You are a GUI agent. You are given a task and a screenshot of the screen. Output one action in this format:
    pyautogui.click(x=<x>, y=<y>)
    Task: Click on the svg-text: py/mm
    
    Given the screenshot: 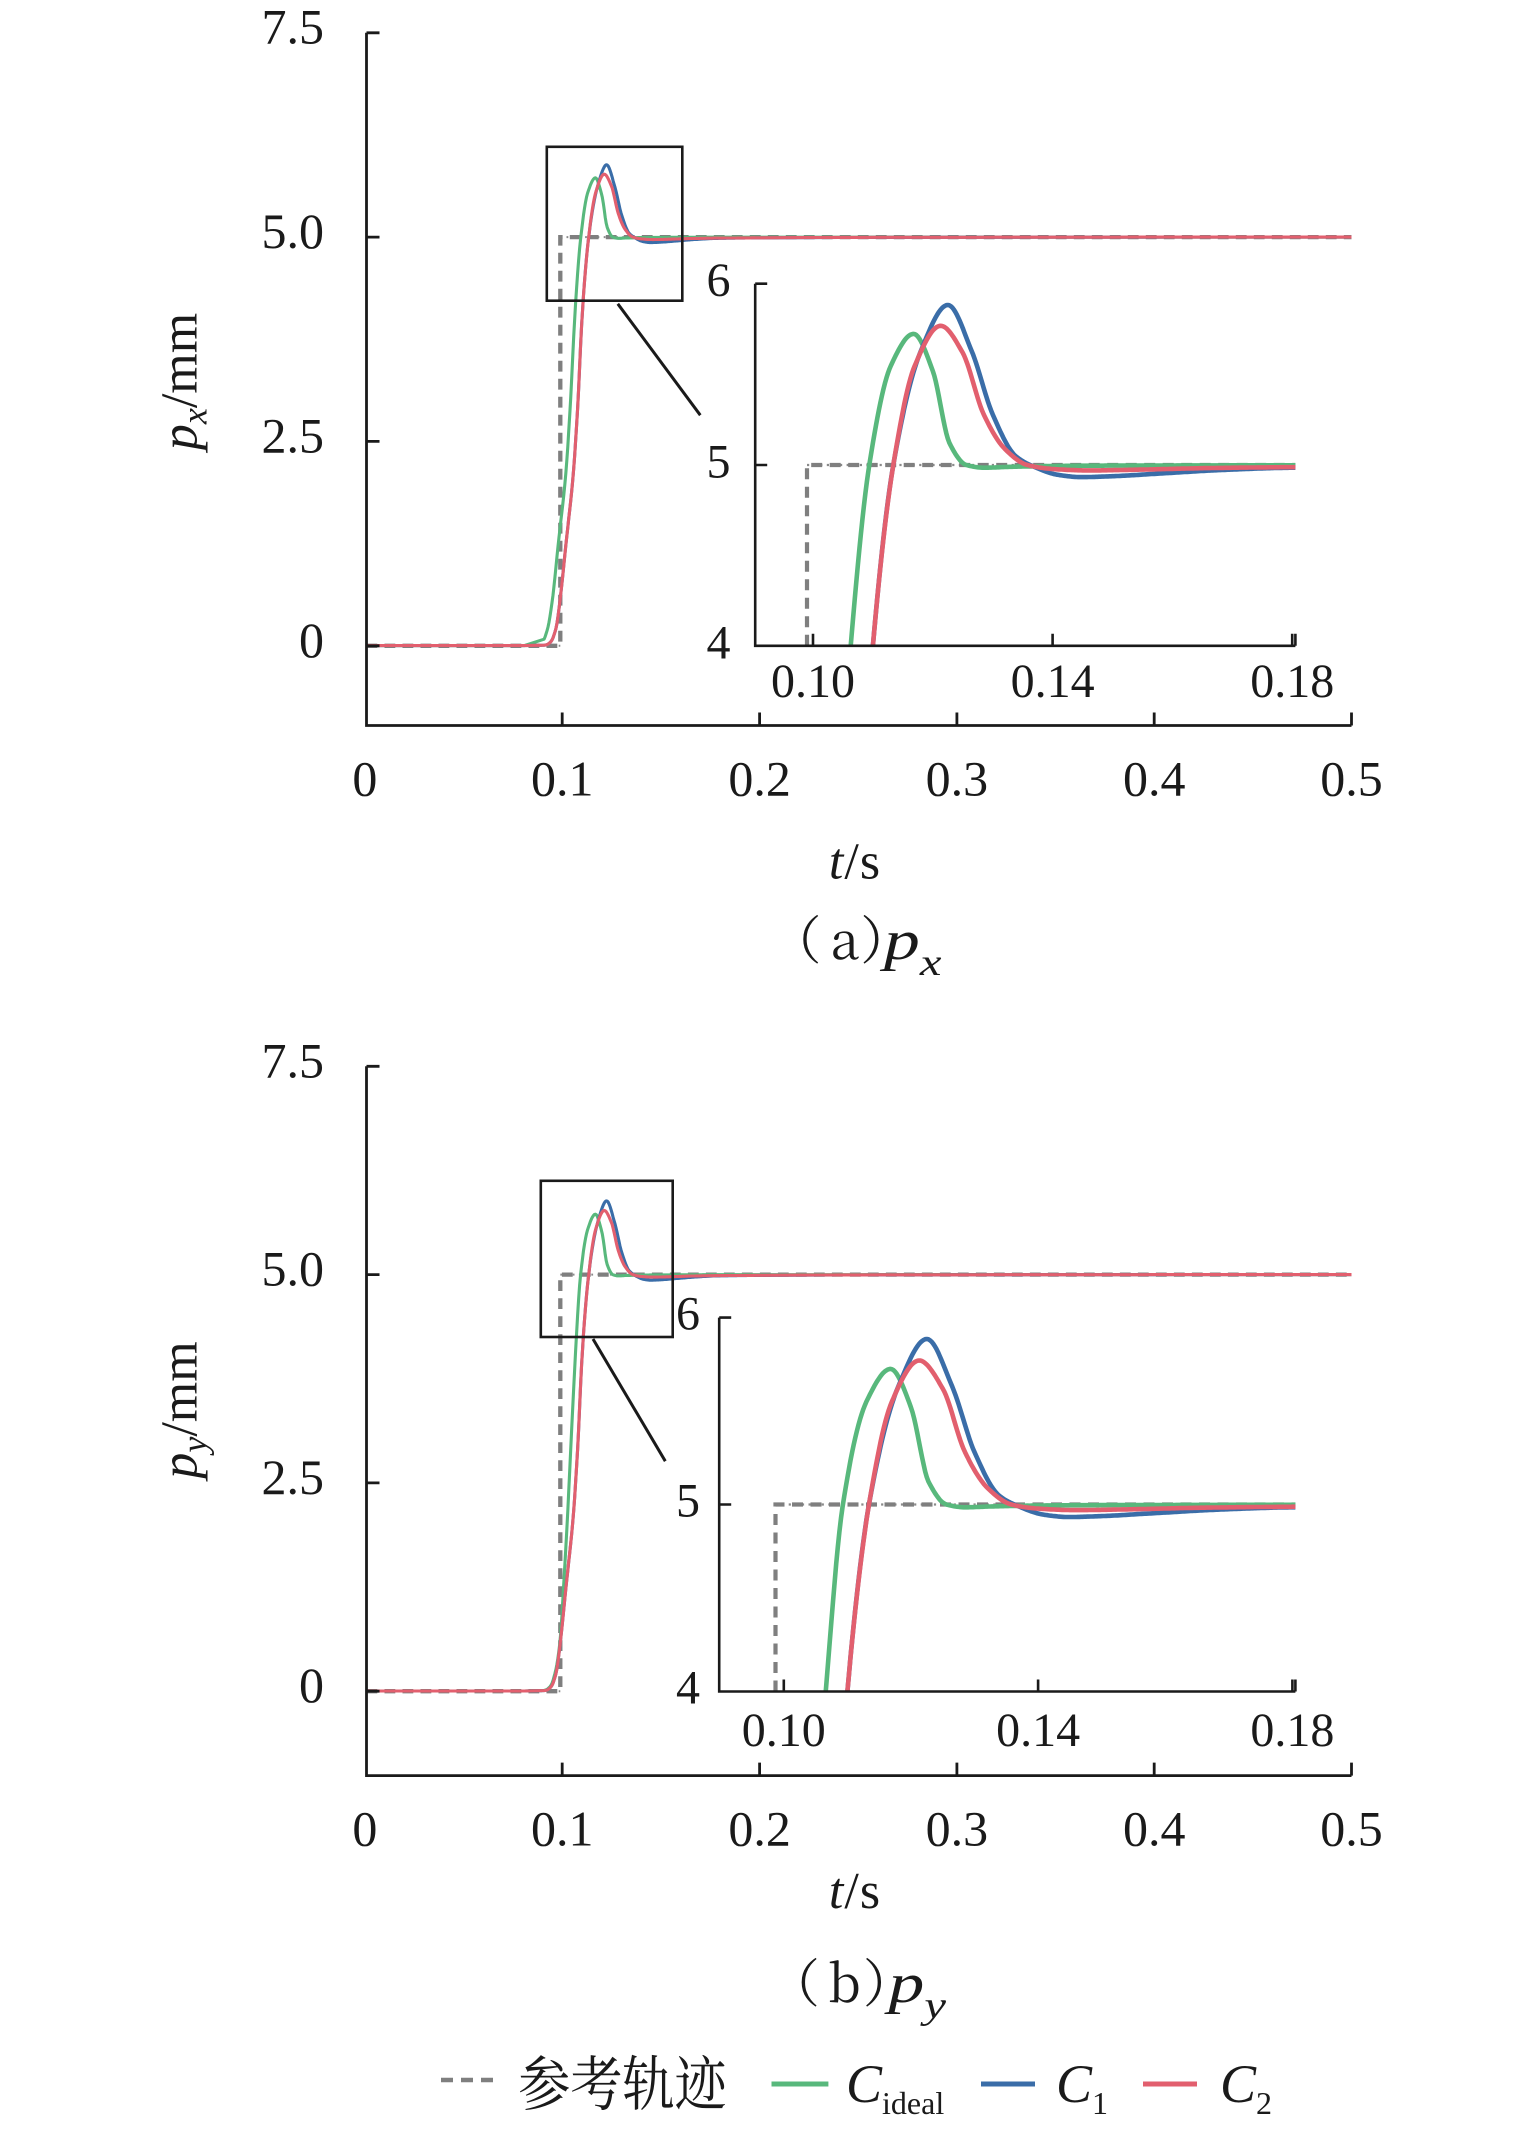 What is the action you would take?
    pyautogui.click(x=183, y=1411)
    